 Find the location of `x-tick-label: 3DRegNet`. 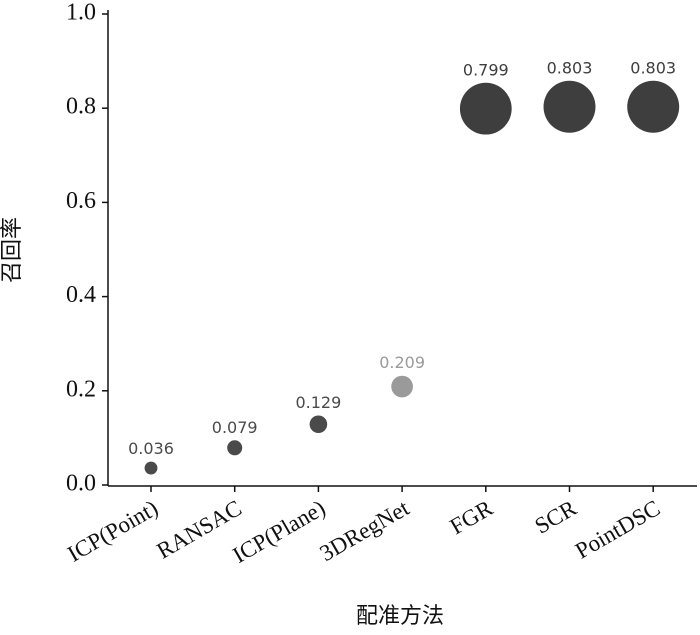

x-tick-label: 3DRegNet is located at coordinates (365, 530).